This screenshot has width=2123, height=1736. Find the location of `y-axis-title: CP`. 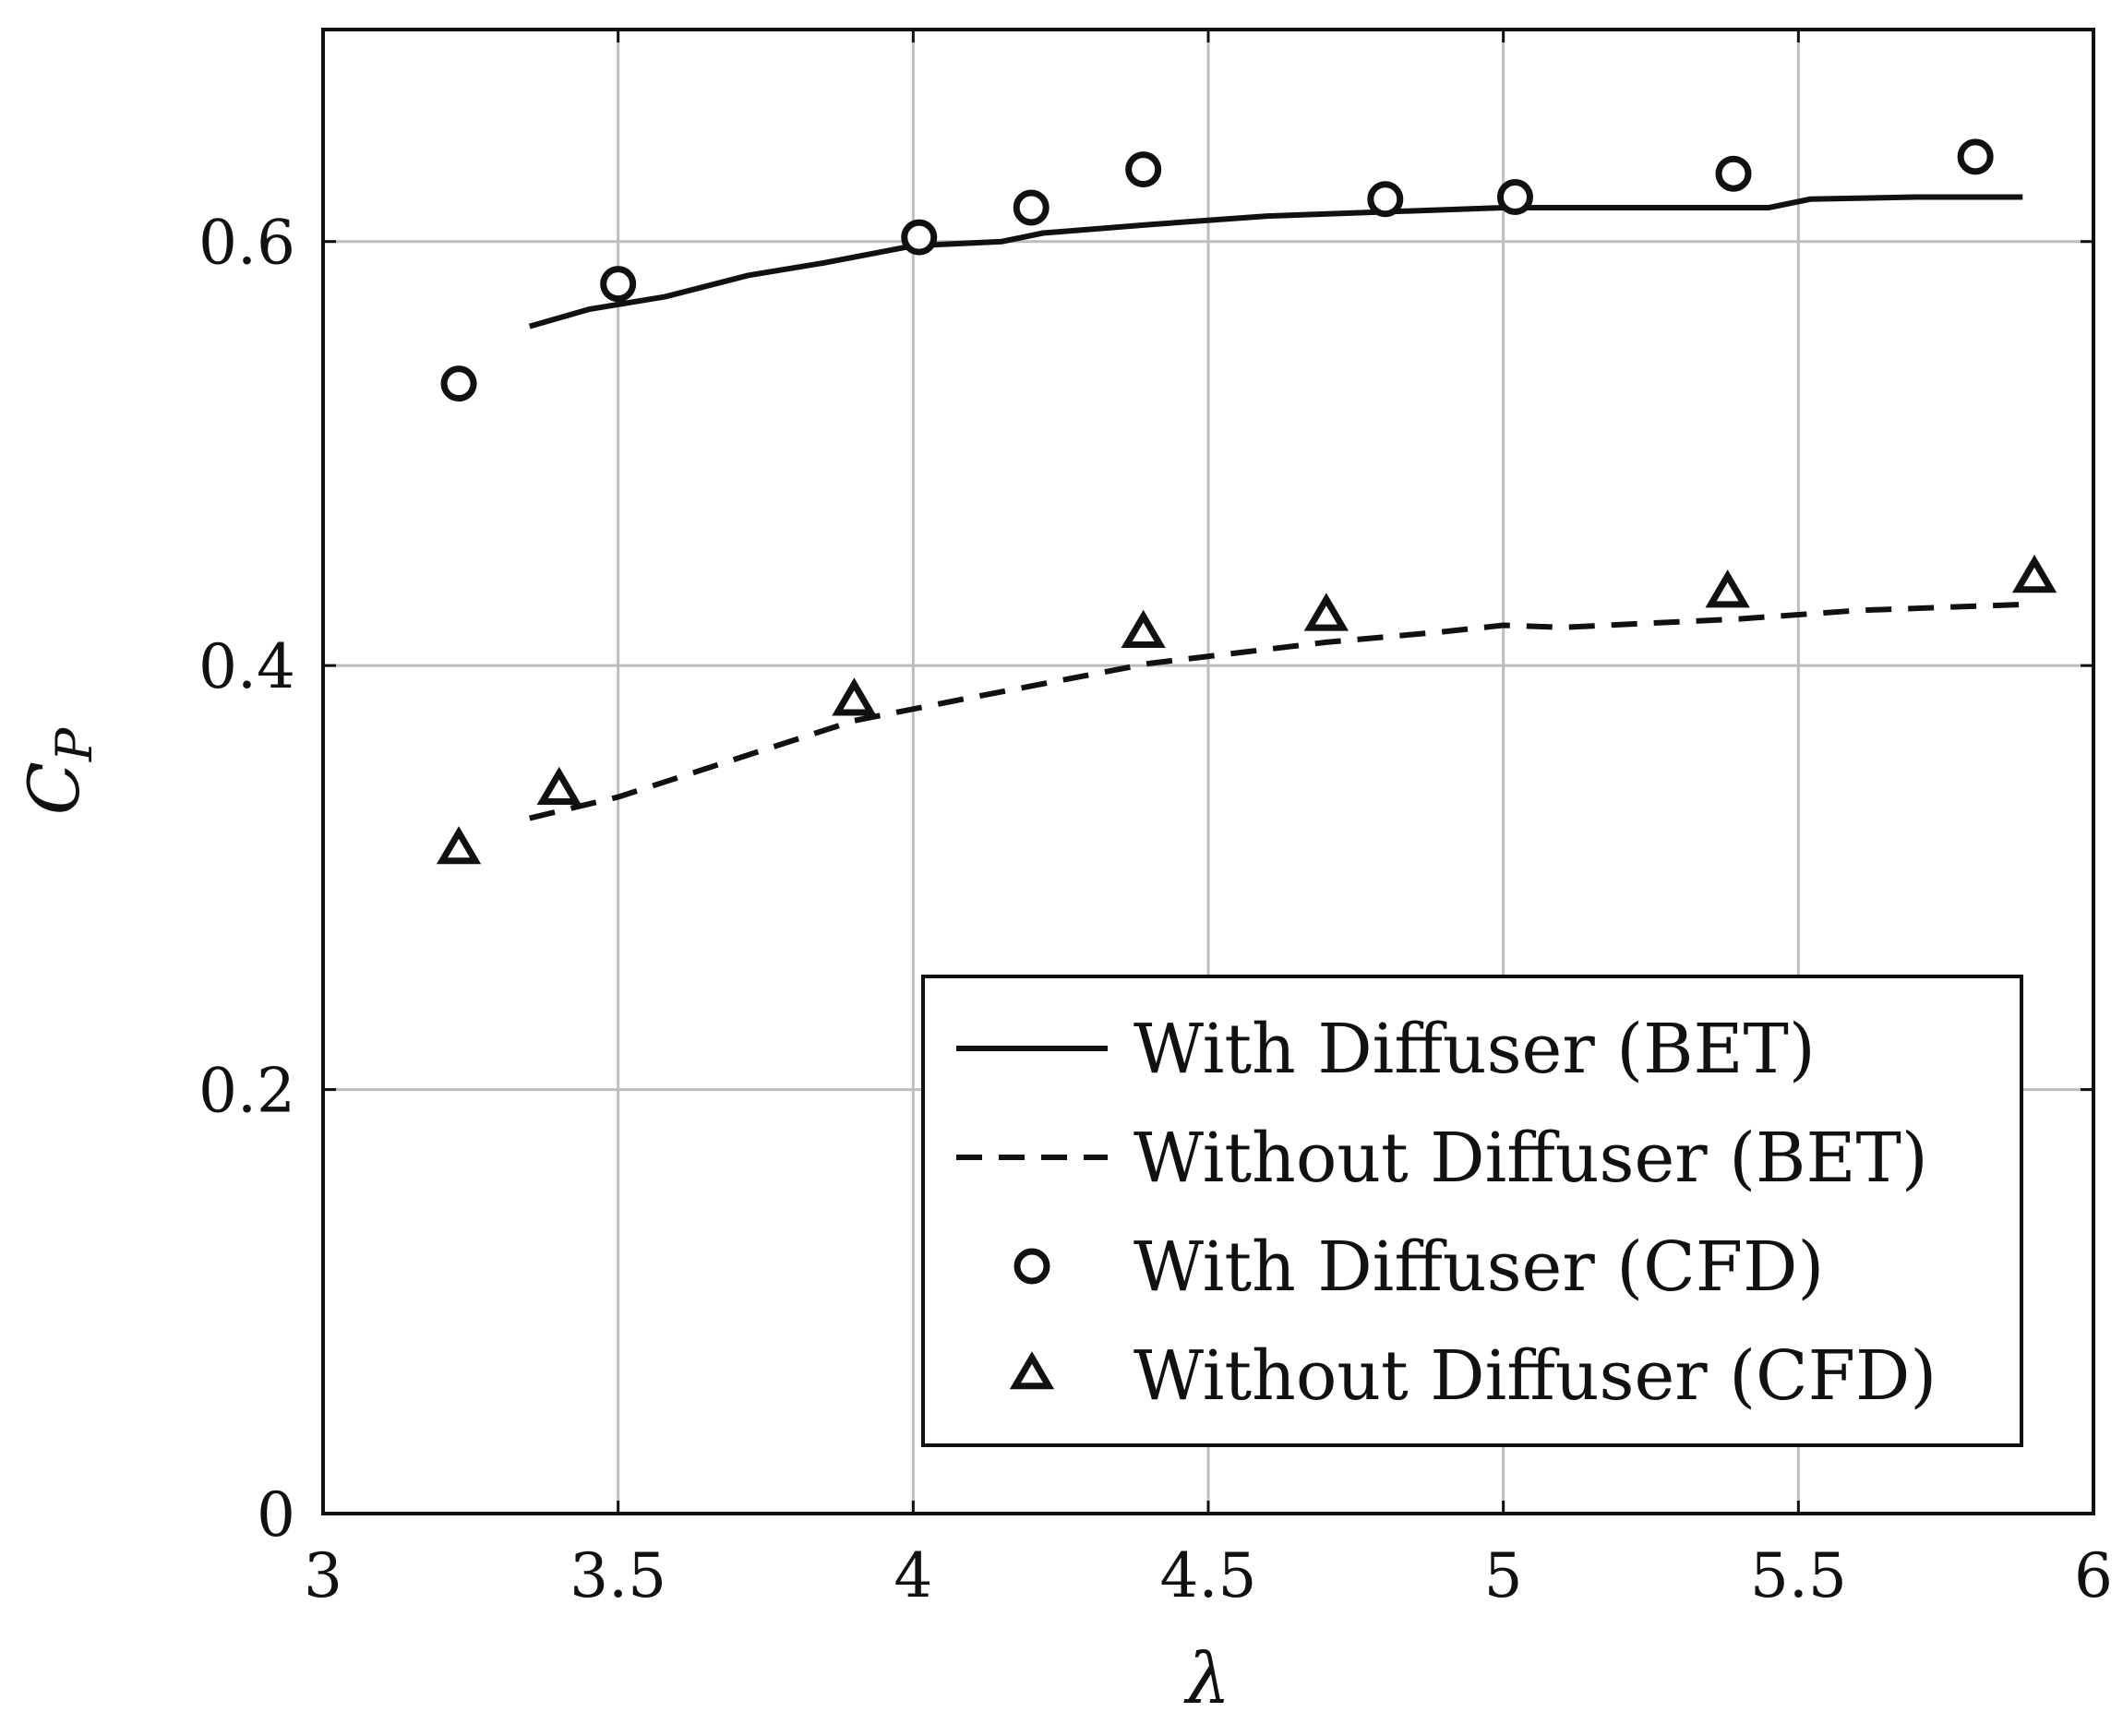

y-axis-title: CP is located at coordinates (58, 771).